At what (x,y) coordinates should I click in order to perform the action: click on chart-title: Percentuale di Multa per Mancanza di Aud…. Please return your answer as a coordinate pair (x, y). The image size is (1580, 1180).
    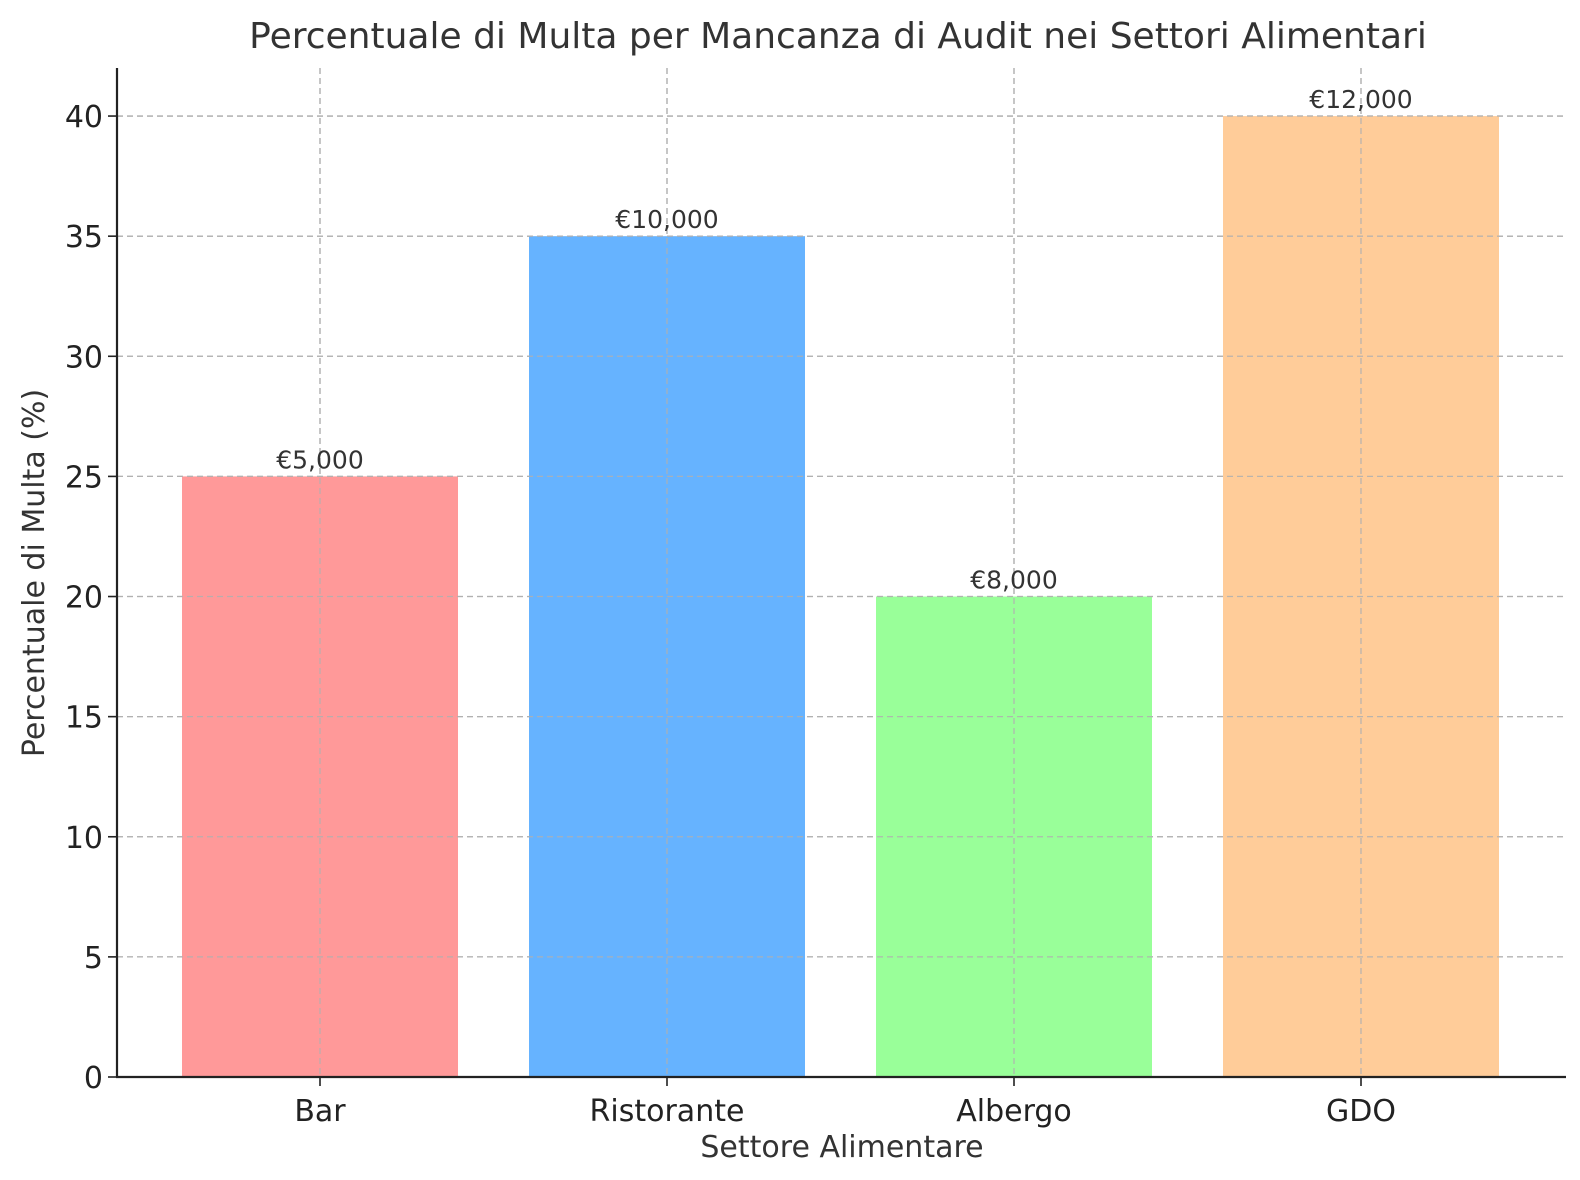
    Looking at the image, I should click on (838, 36).